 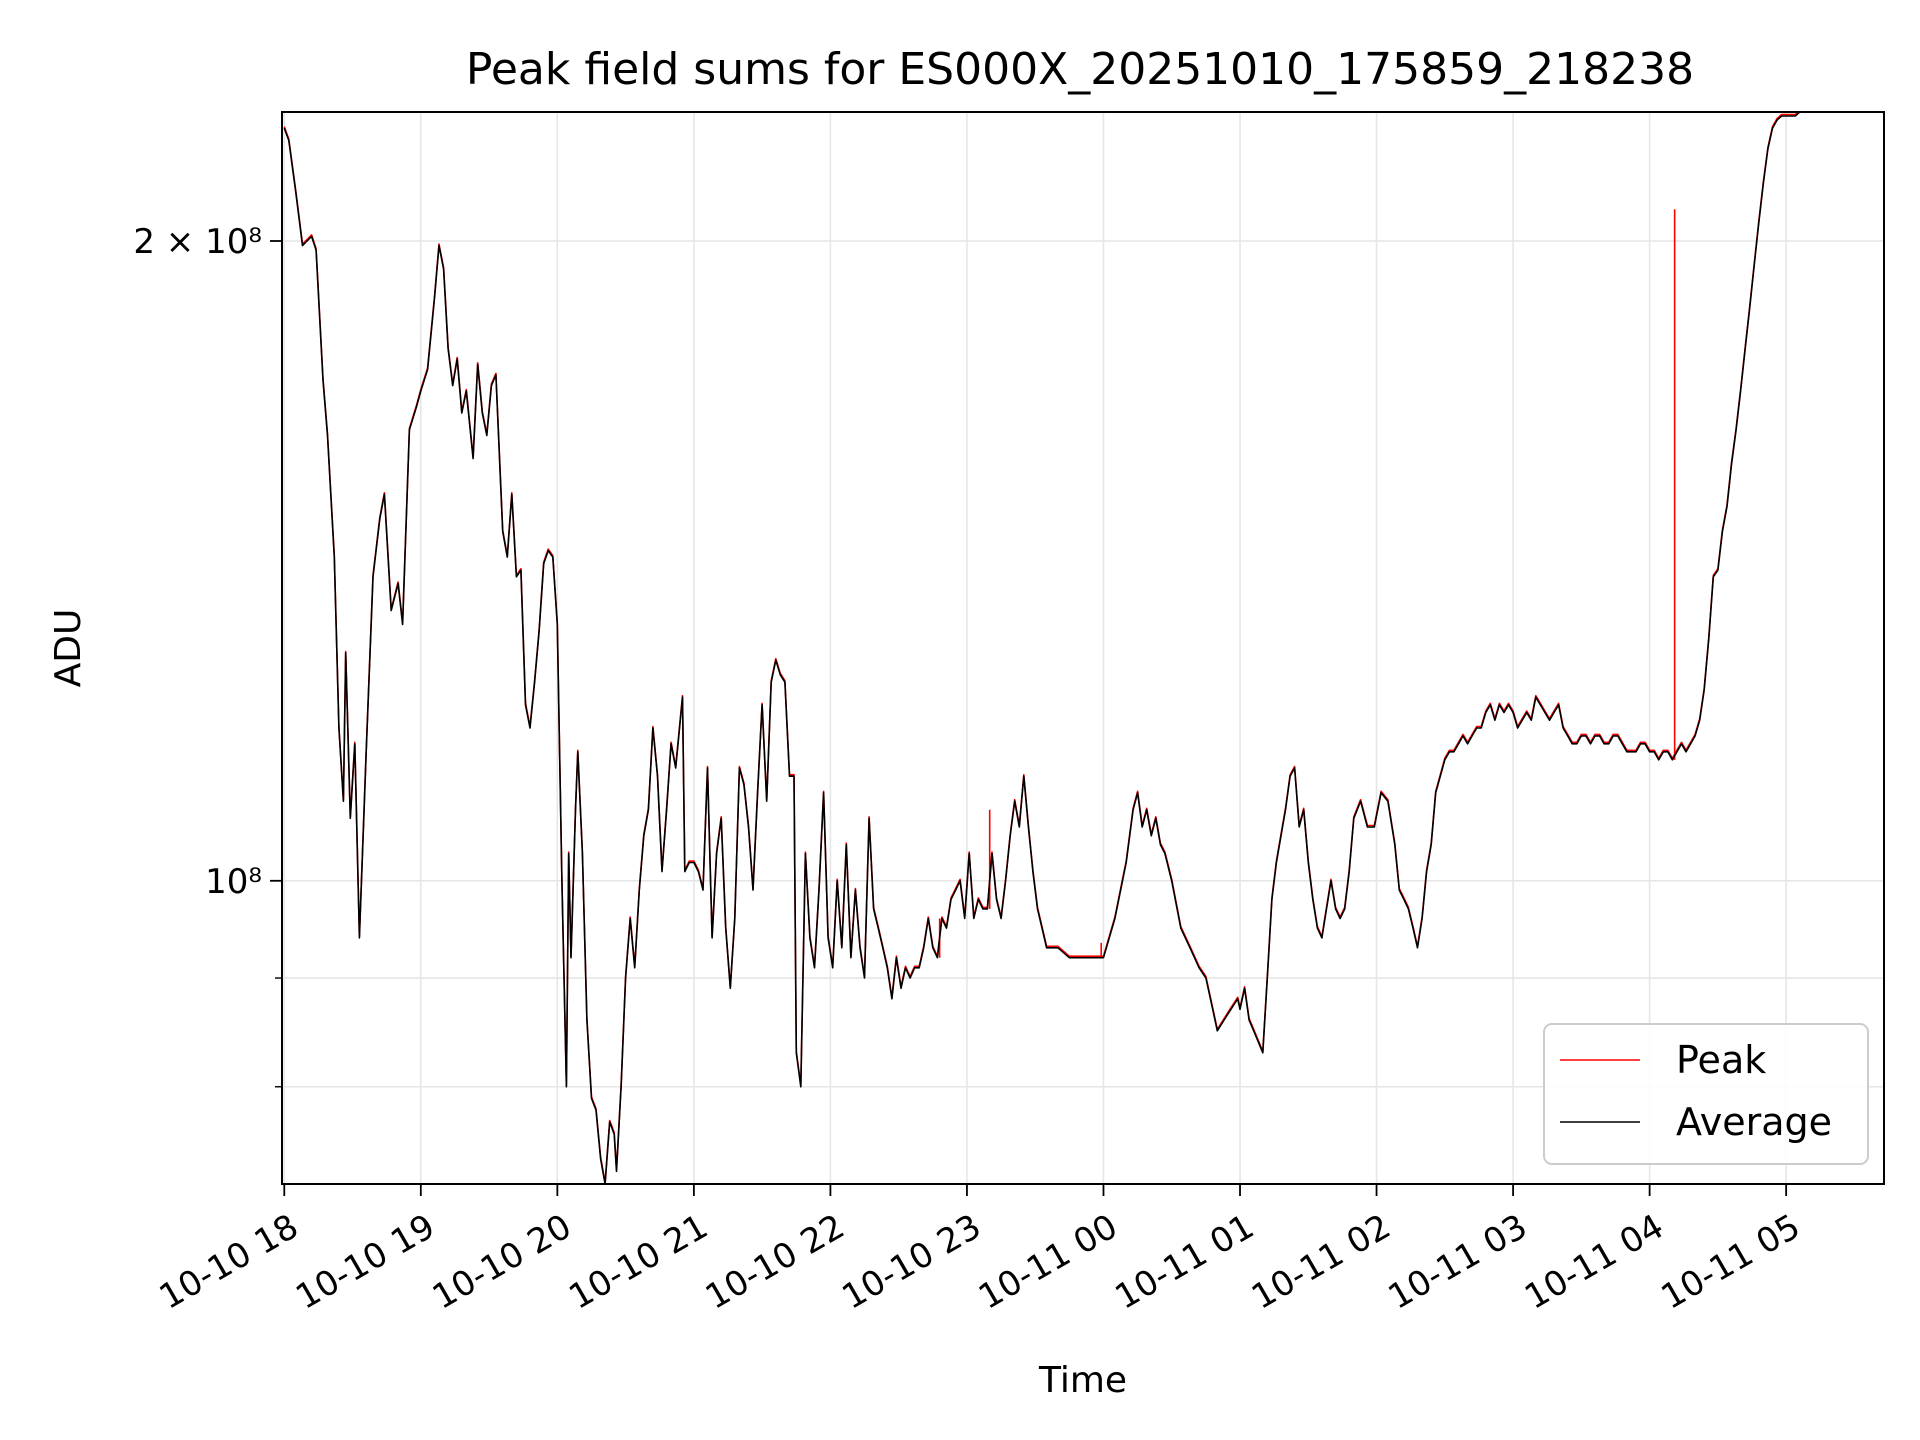 What do you see at coordinates (1721, 1060) in the screenshot?
I see `legend-label-peak: Peak` at bounding box center [1721, 1060].